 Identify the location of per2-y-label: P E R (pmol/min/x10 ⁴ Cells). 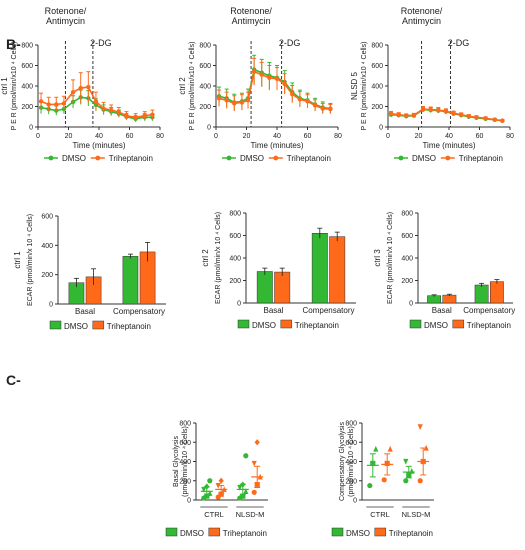
(192, 86).